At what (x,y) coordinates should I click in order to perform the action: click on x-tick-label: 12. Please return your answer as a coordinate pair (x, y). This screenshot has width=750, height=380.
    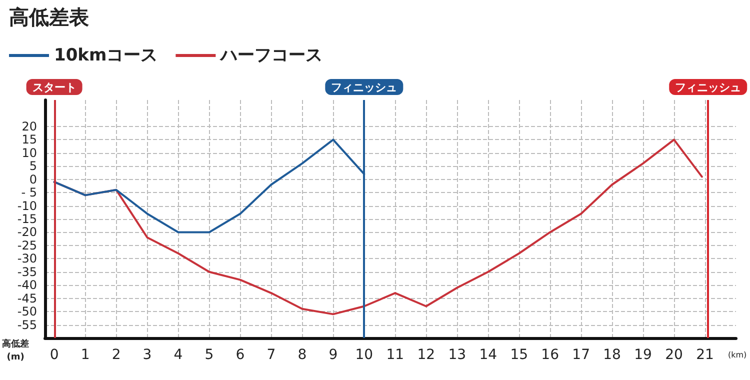
    Looking at the image, I should click on (426, 355).